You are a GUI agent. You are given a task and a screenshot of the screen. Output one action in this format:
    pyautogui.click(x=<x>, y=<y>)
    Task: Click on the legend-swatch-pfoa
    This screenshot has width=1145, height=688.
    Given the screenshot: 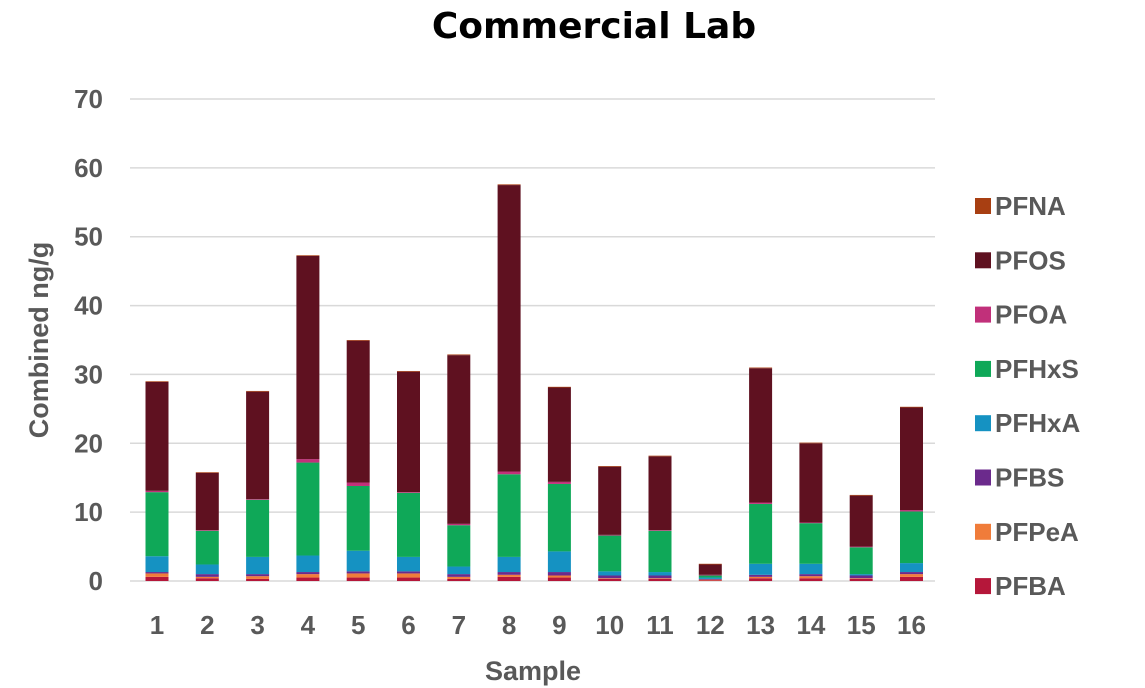 What is the action you would take?
    pyautogui.click(x=983, y=314)
    